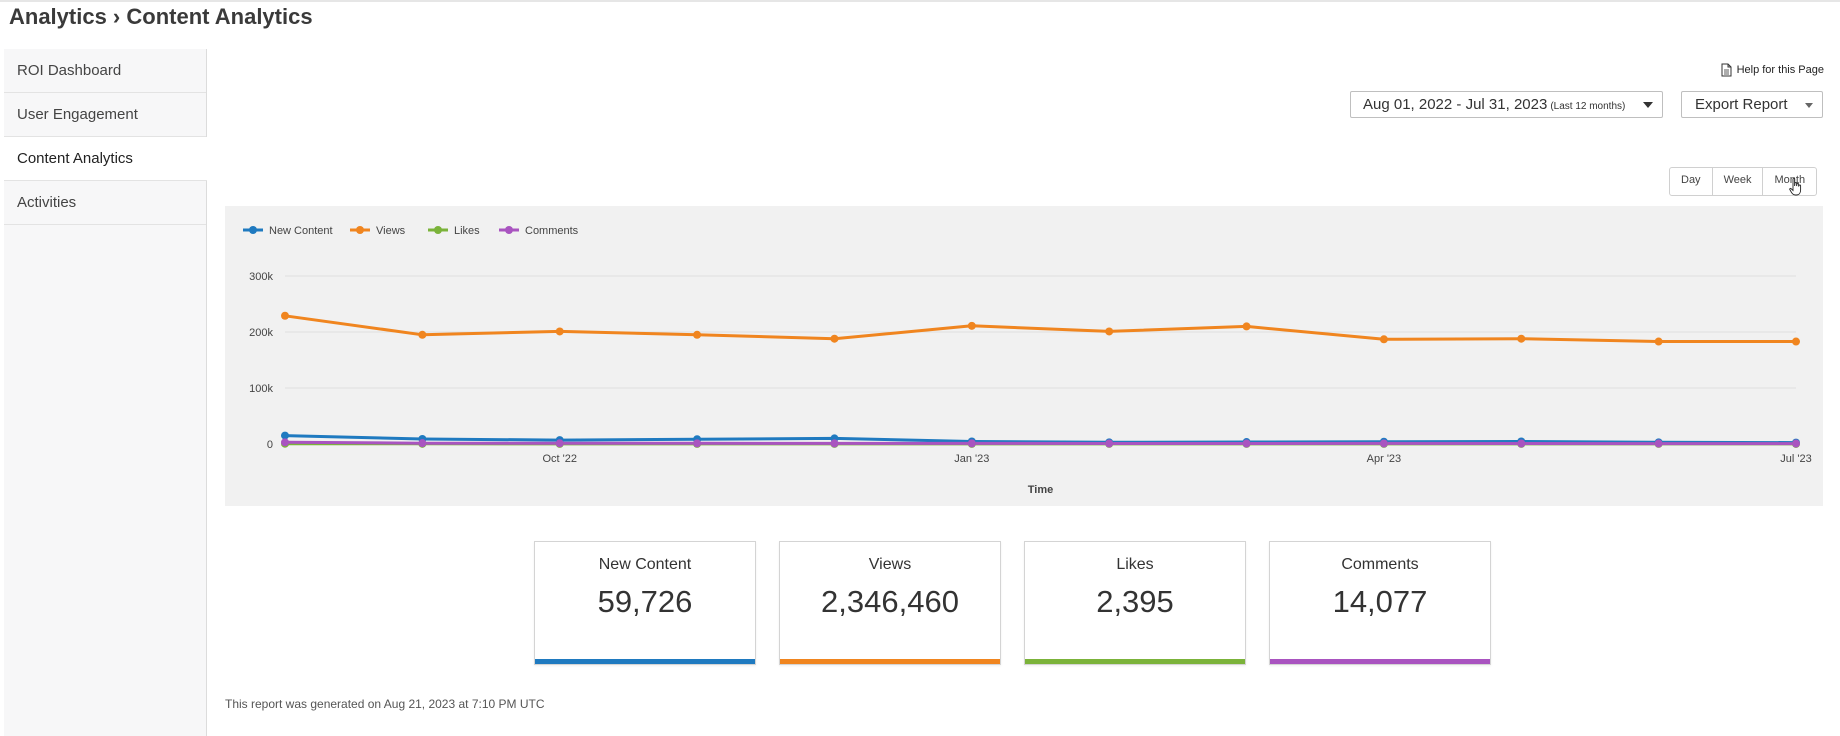 The image size is (1840, 736). Describe the element at coordinates (1384, 459) in the screenshot. I see `x-tick-label: Apr '23` at that location.